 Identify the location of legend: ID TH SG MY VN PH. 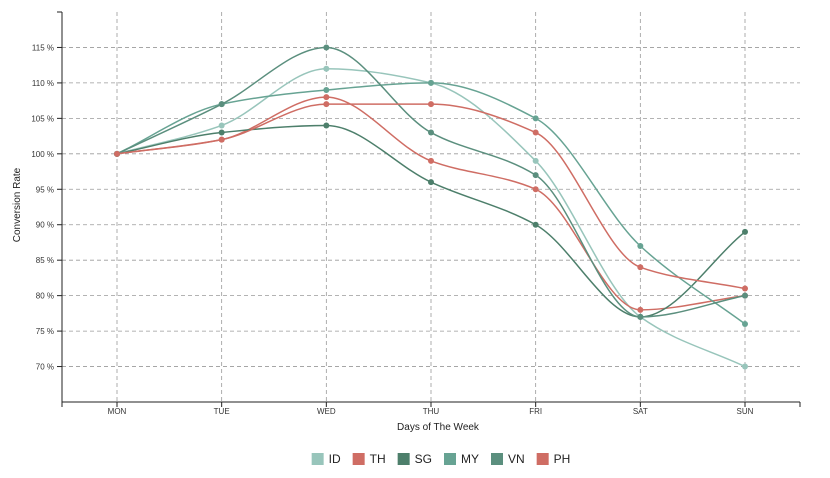
(441, 459).